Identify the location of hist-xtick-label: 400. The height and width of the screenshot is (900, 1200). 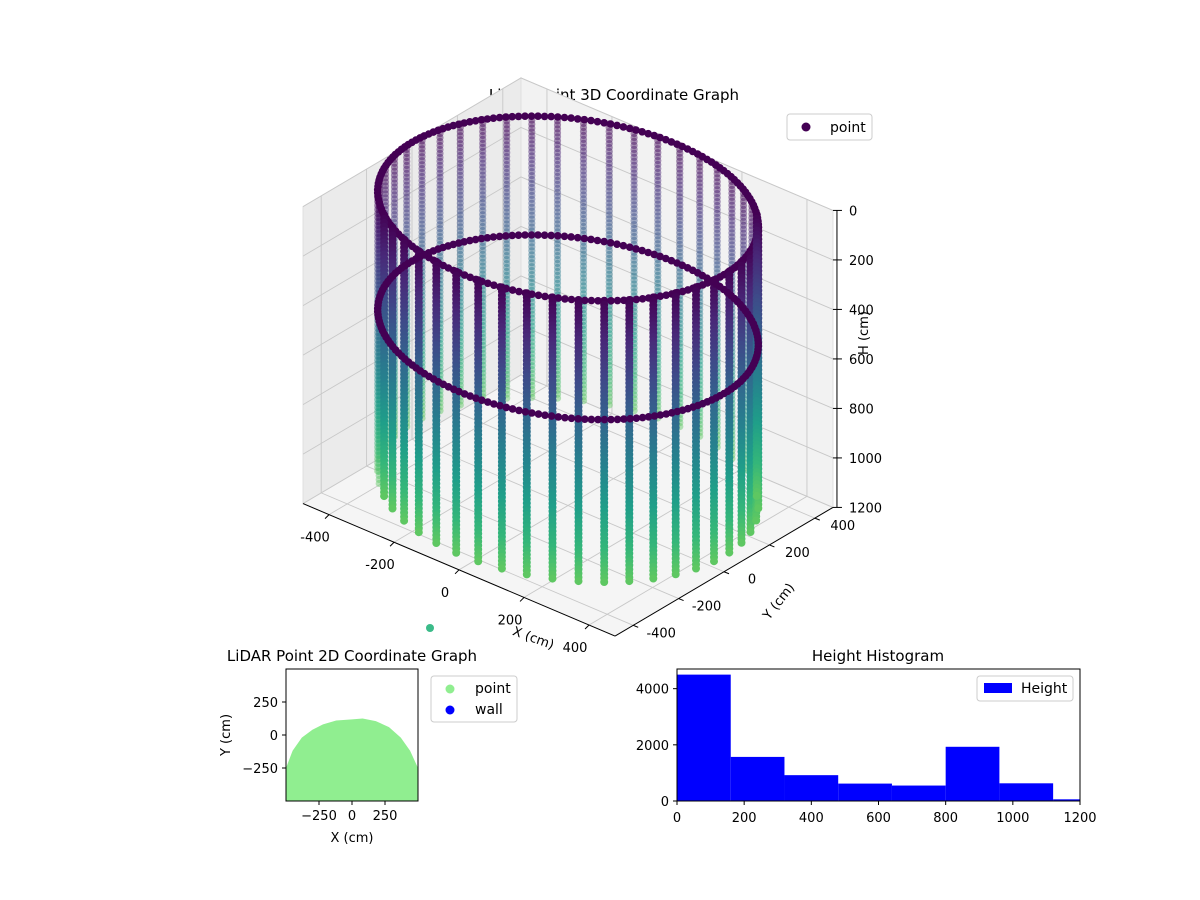
(811, 818).